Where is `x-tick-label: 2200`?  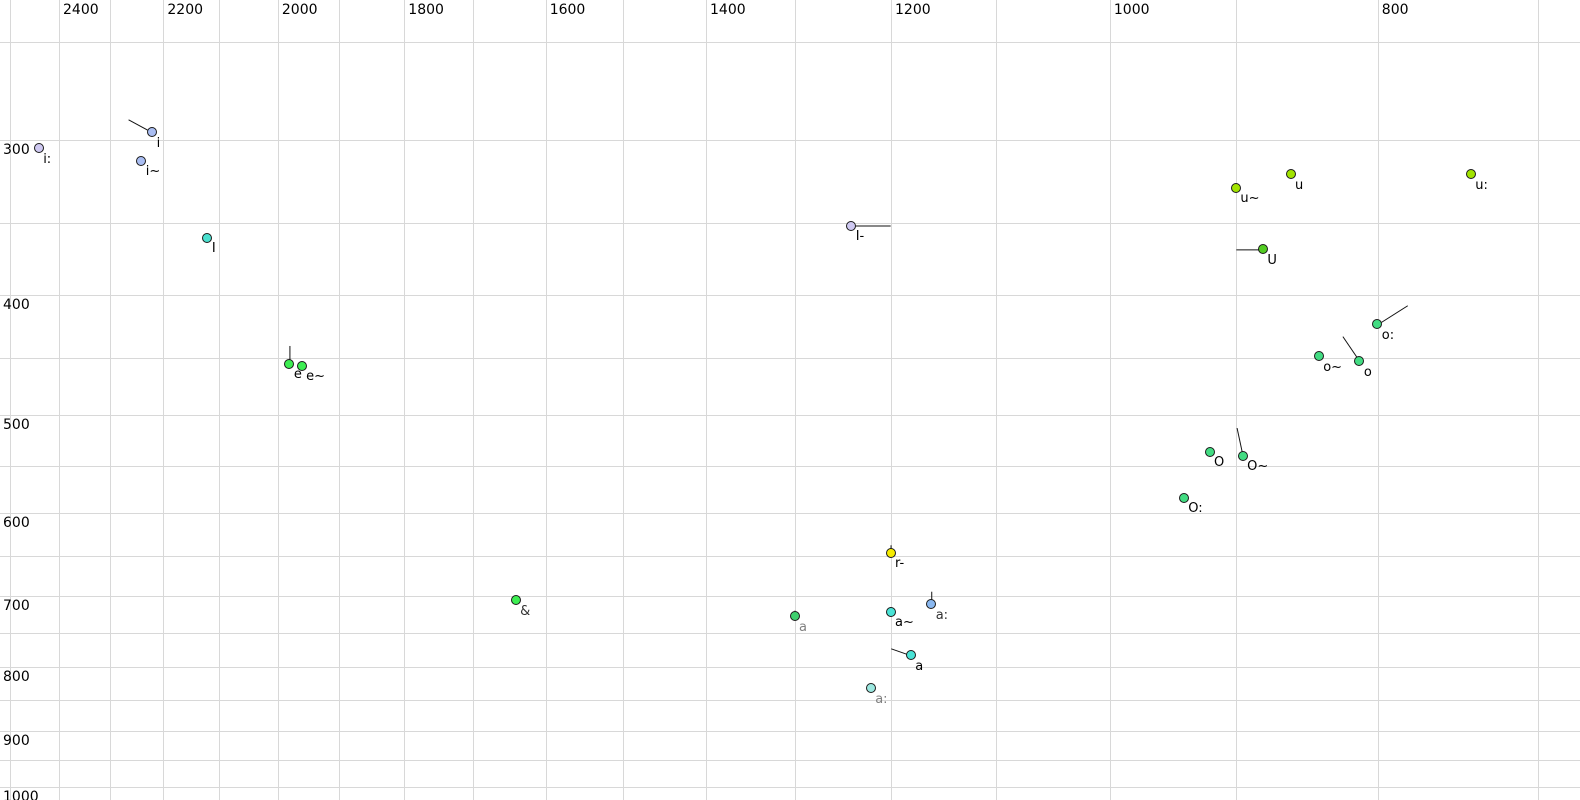
x-tick-label: 2200 is located at coordinates (185, 10).